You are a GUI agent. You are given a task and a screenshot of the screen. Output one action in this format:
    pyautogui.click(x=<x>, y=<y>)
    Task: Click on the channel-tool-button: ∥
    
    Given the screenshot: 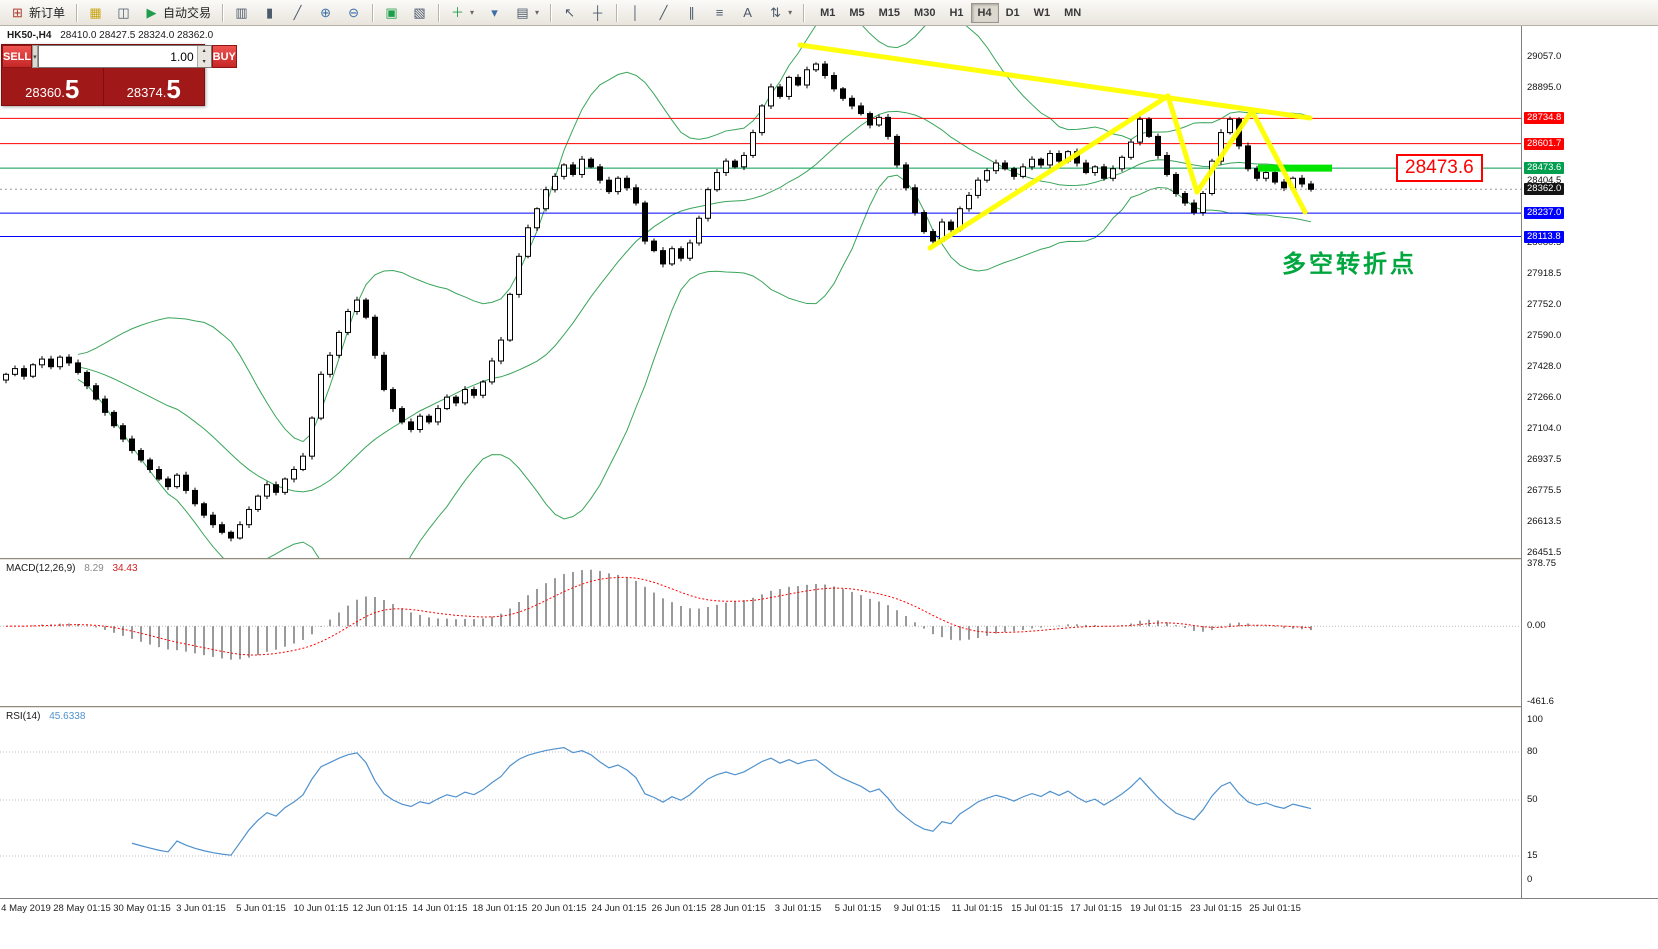 What is the action you would take?
    pyautogui.click(x=691, y=13)
    